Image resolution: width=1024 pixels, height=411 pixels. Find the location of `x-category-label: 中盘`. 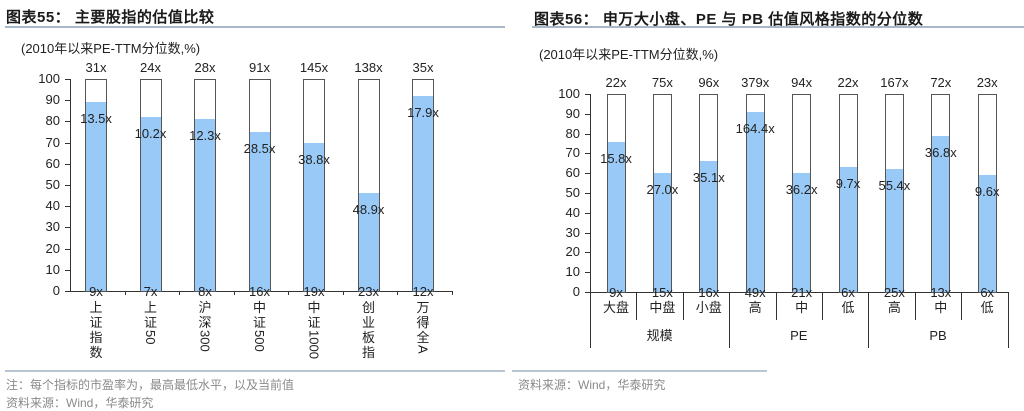

x-category-label: 中盘 is located at coordinates (662, 307).